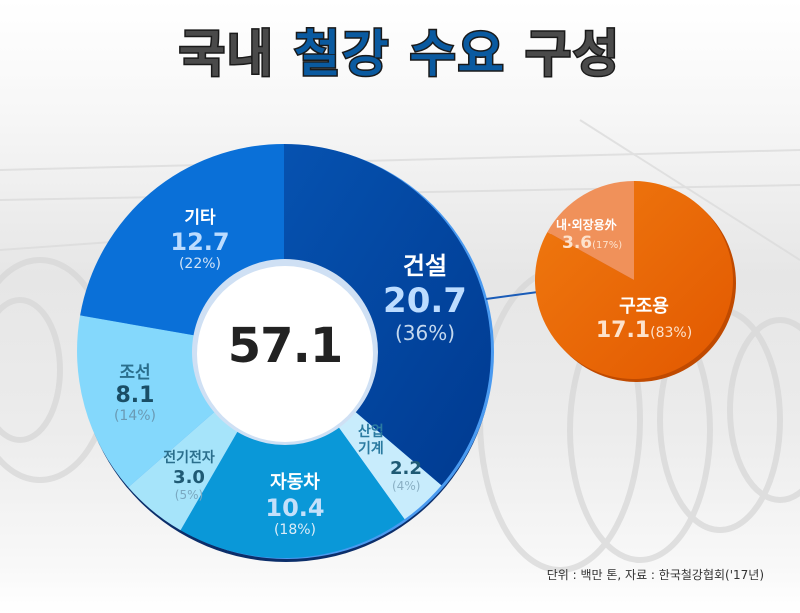 This screenshot has width=800, height=613. Describe the element at coordinates (512, 295) in the screenshot. I see `connector-line` at that location.